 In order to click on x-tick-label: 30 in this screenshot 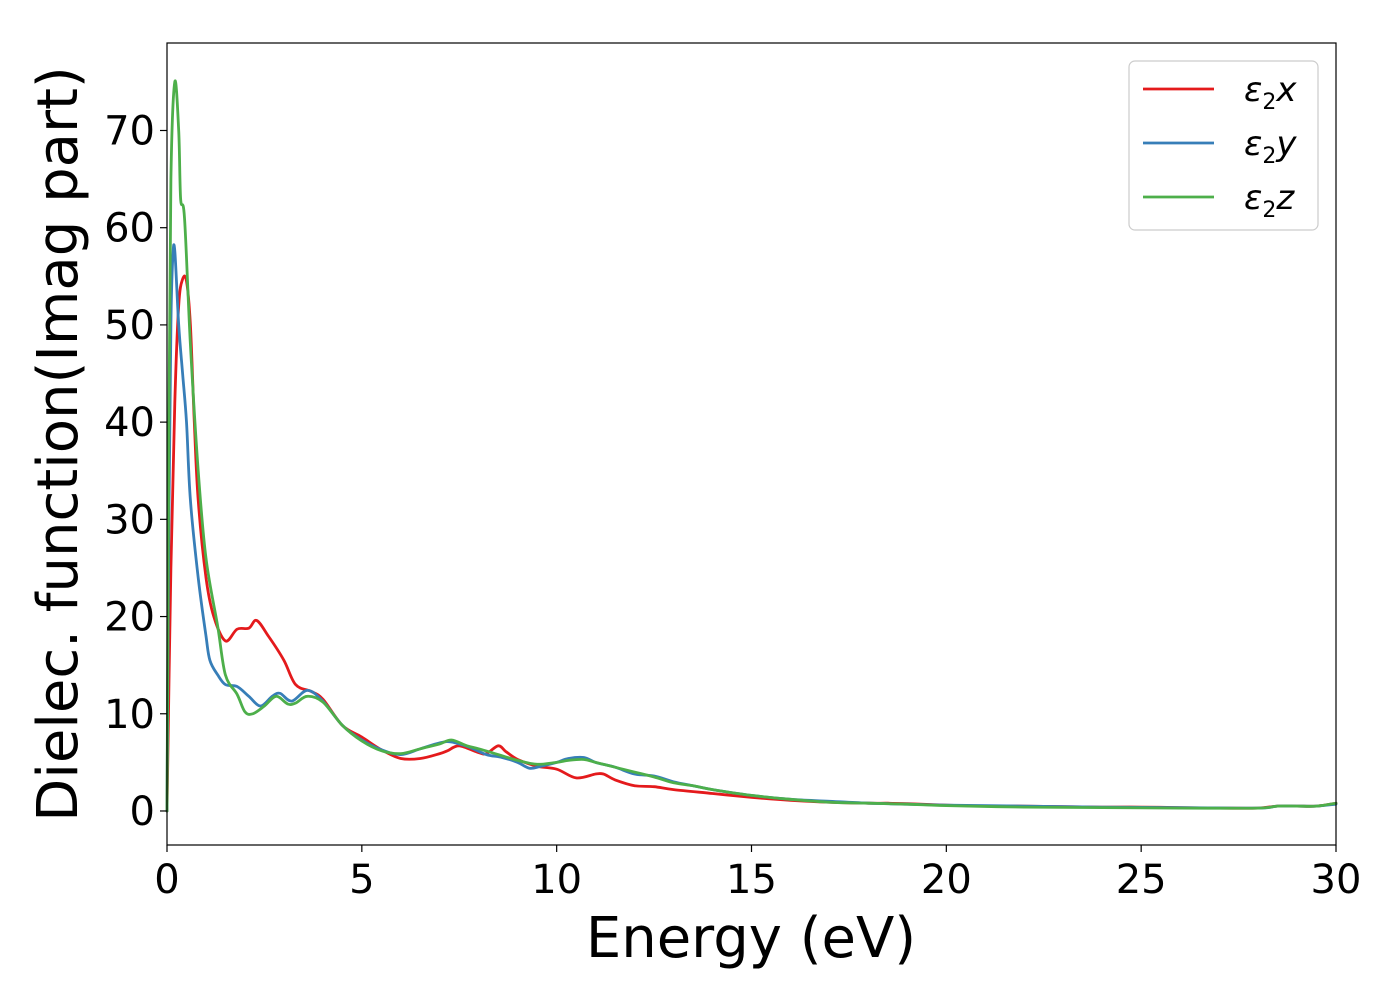, I will do `click(1336, 880)`.